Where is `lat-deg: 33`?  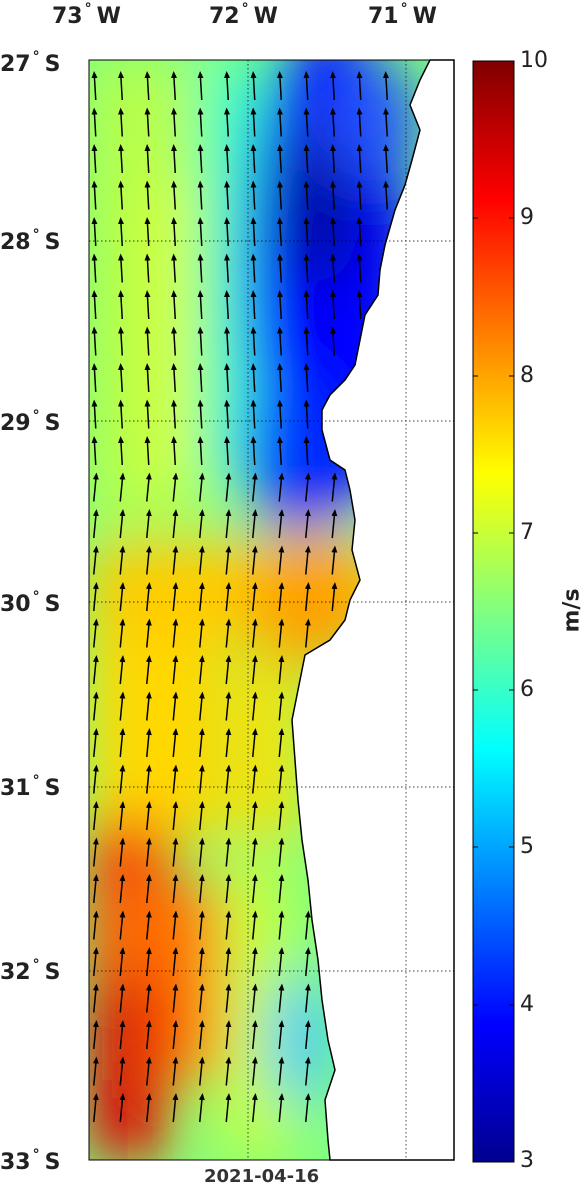
lat-deg: 33 is located at coordinates (15, 1162).